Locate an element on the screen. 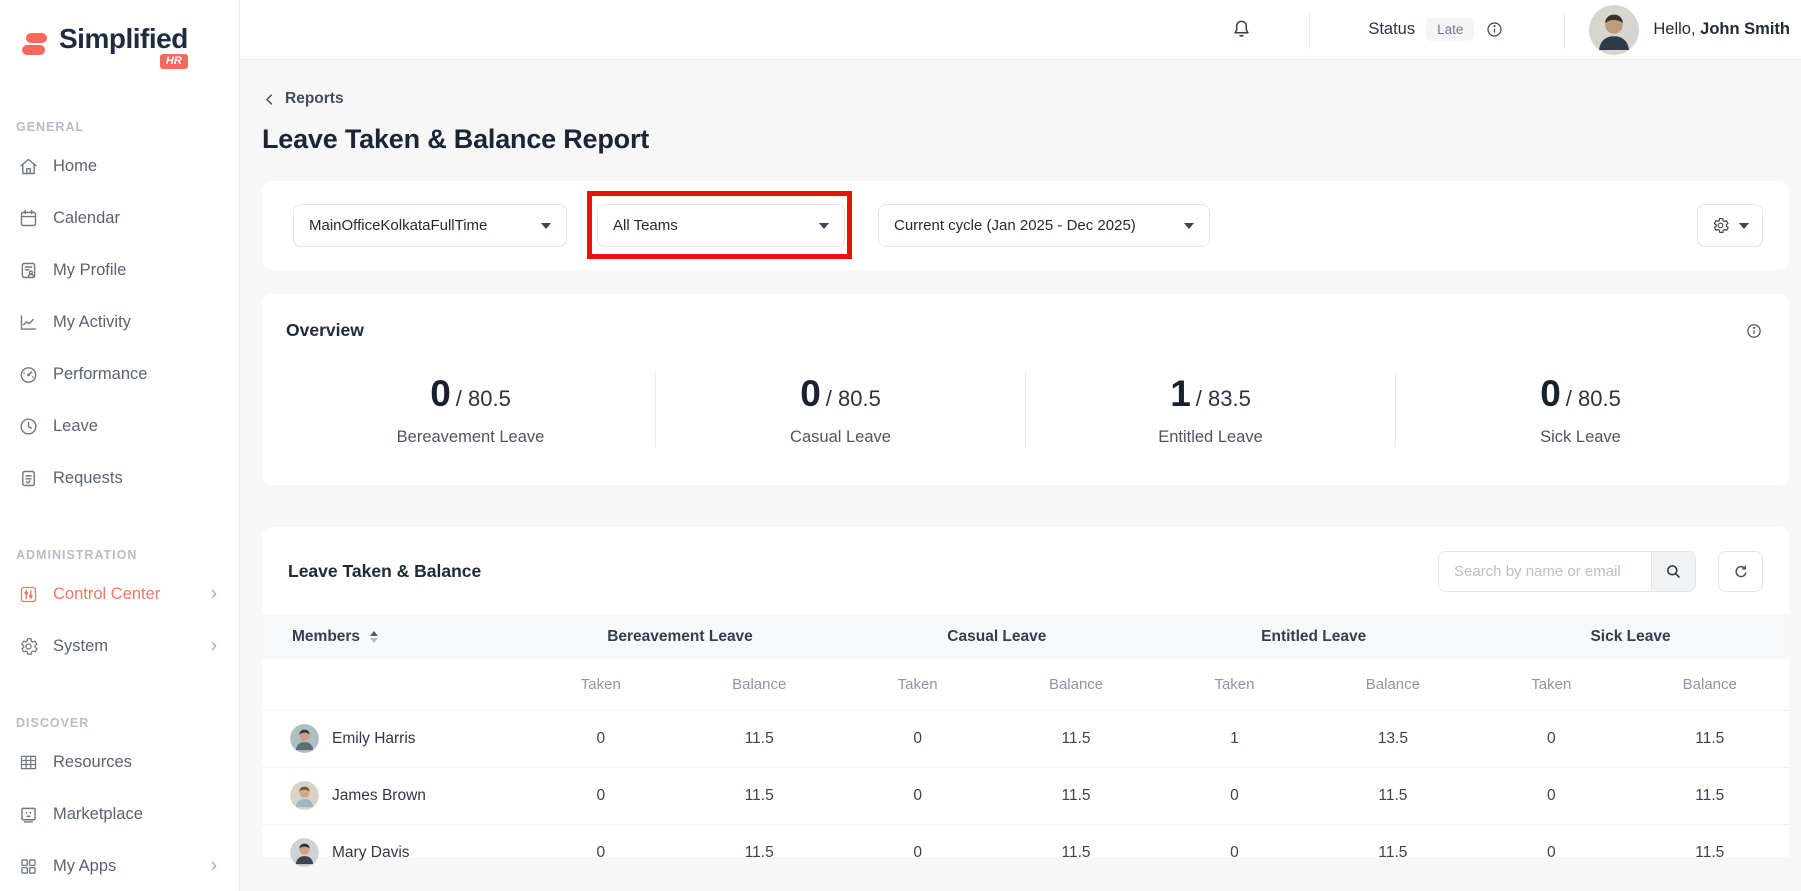 Image resolution: width=1801 pixels, height=891 pixels. overview-info-icon is located at coordinates (1754, 331).